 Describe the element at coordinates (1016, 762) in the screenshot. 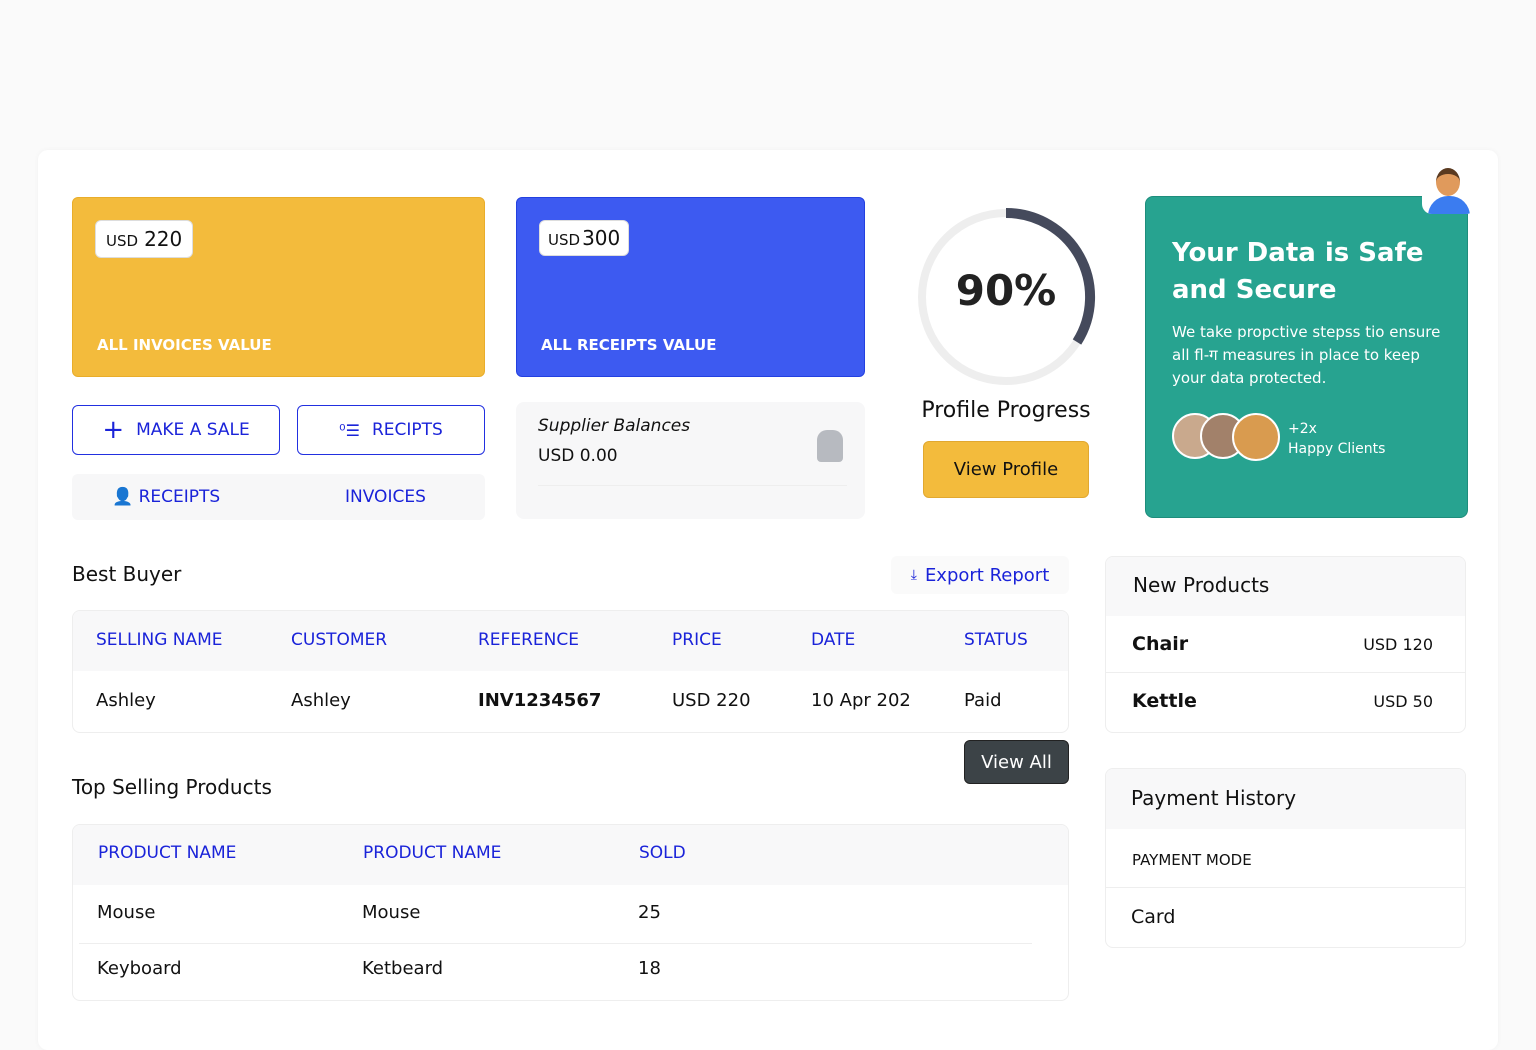

I see `view-all-button: View All` at that location.